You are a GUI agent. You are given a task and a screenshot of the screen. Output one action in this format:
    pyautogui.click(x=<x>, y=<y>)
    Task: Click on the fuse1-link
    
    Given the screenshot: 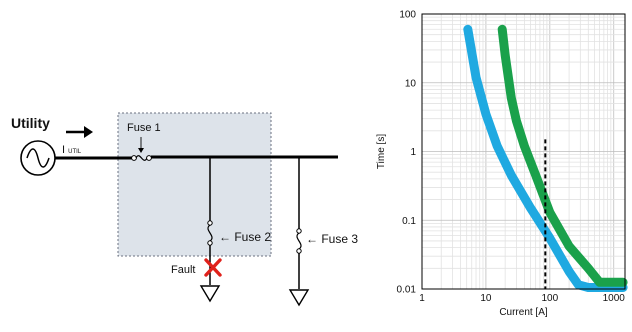 What is the action you would take?
    pyautogui.click(x=141, y=158)
    